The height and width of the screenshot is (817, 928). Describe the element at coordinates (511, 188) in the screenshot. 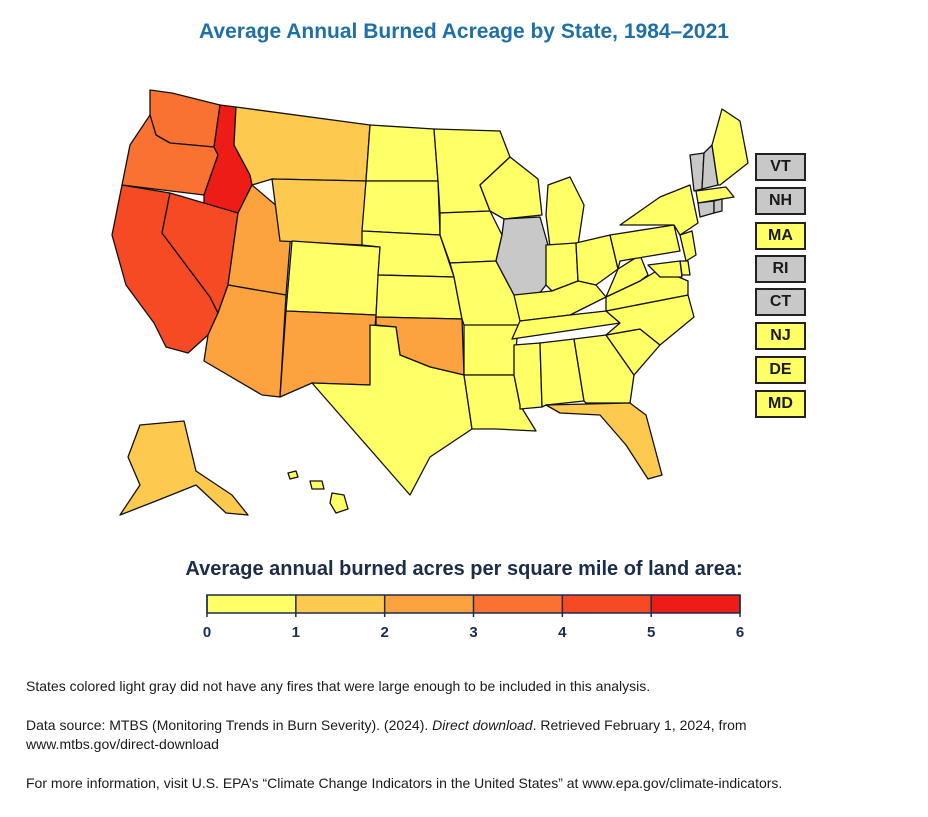

I see `state-wi` at that location.